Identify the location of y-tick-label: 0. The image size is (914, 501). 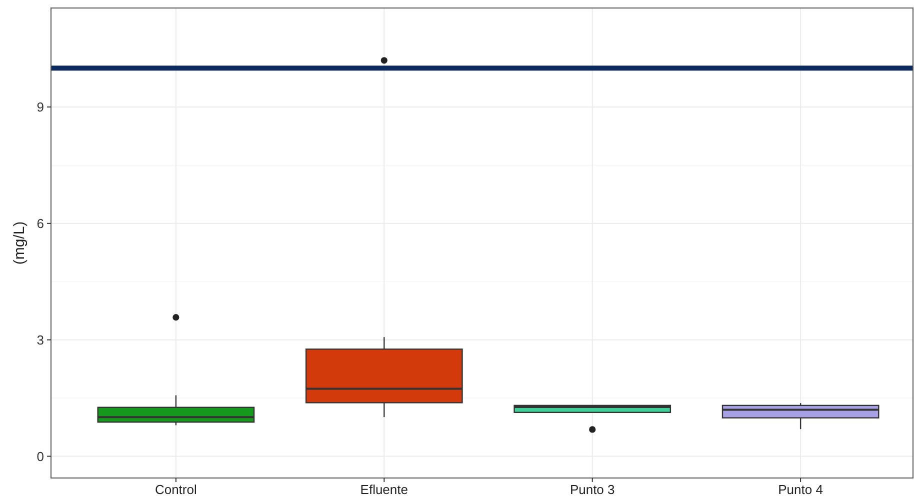
(40, 456).